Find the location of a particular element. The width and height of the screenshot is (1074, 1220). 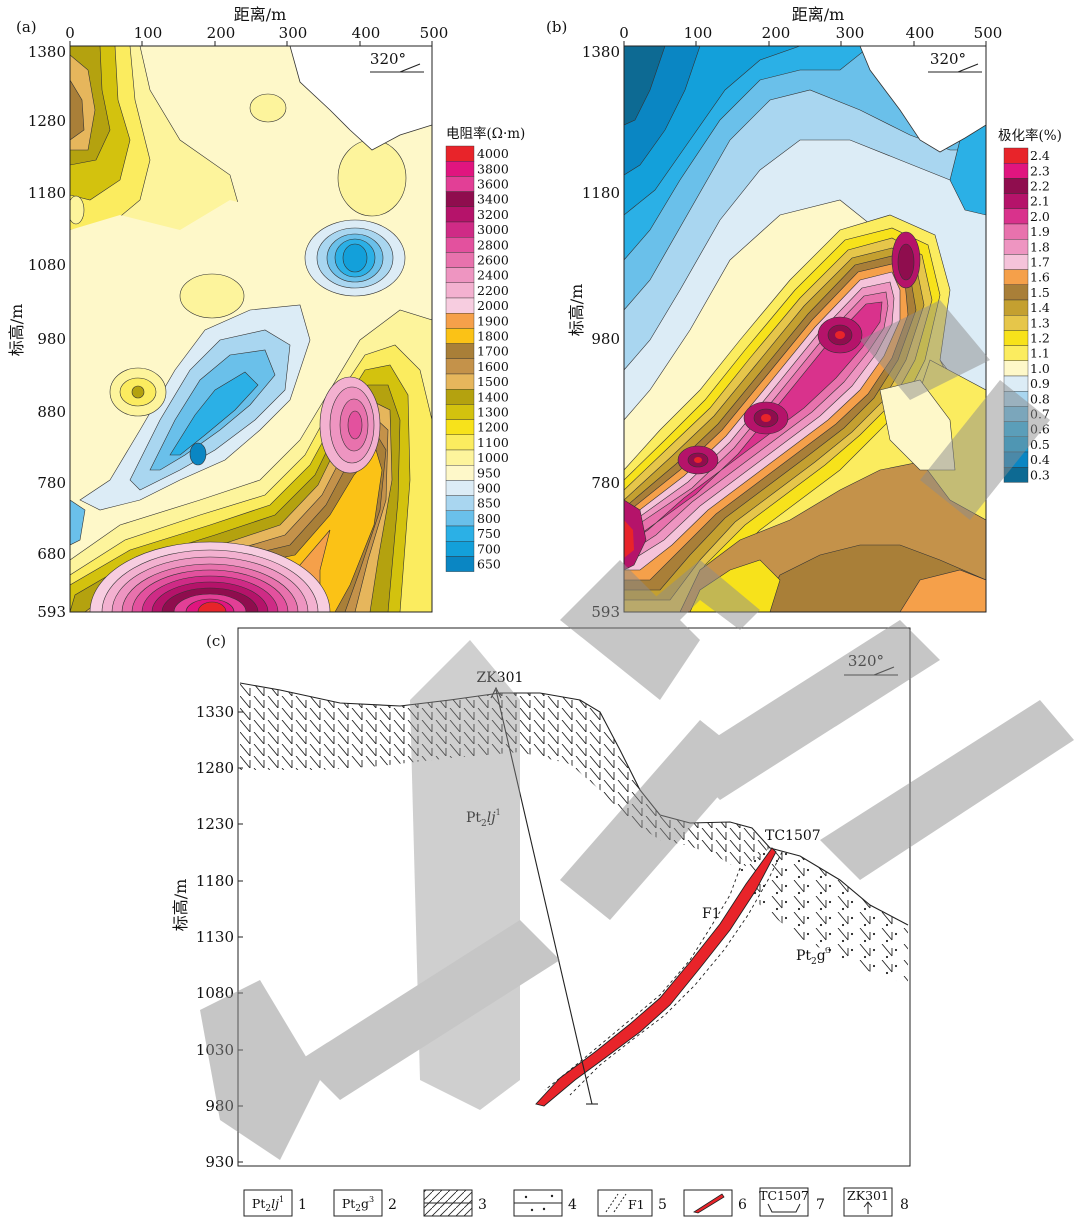

x-tick: 500 is located at coordinates (434, 33).